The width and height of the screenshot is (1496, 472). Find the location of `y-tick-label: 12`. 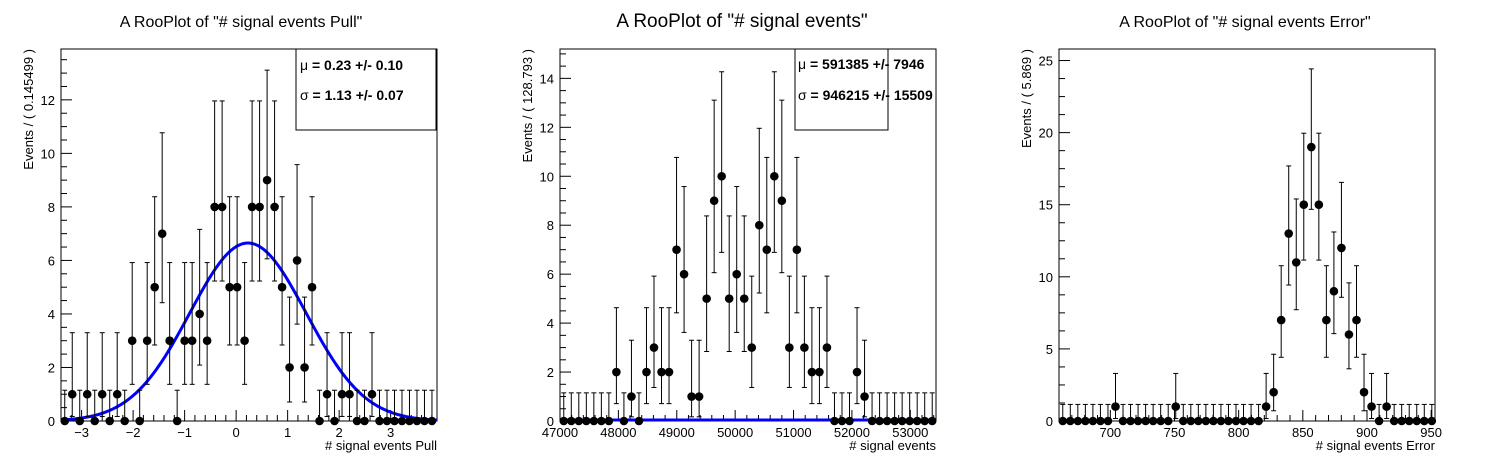

y-tick-label: 12 is located at coordinates (48, 100).